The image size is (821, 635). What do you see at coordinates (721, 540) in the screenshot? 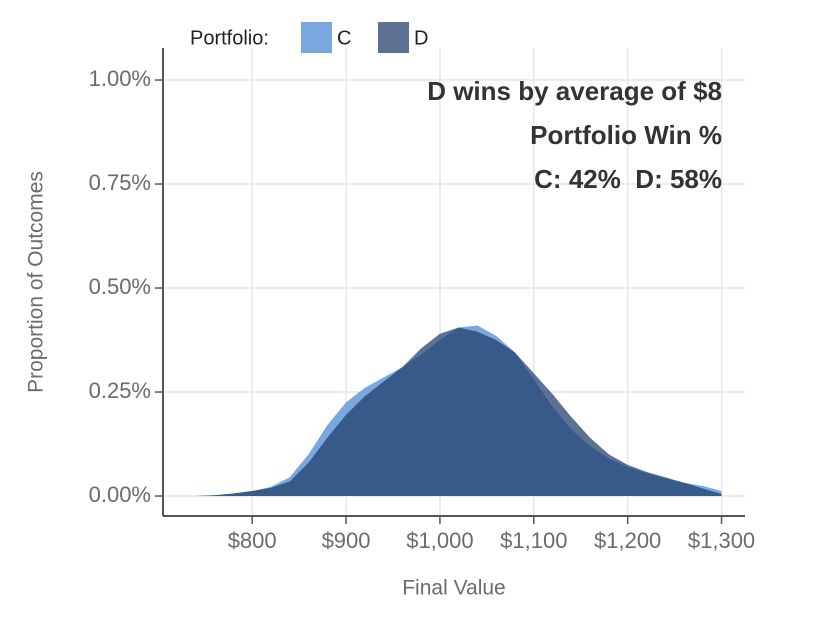
I see `x-tick-label: $1,300` at bounding box center [721, 540].